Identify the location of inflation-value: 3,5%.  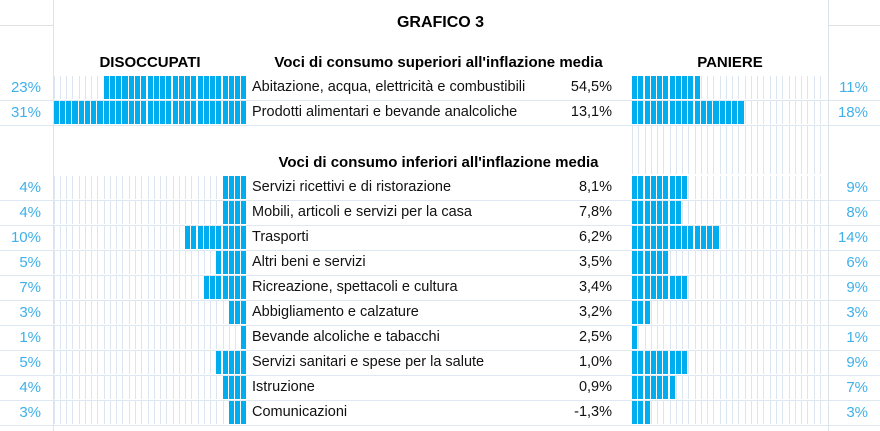
(595, 262).